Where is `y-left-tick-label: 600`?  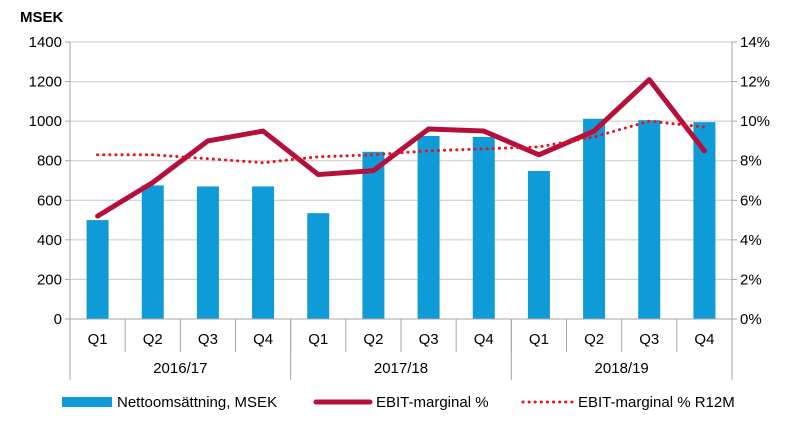
y-left-tick-label: 600 is located at coordinates (49, 200).